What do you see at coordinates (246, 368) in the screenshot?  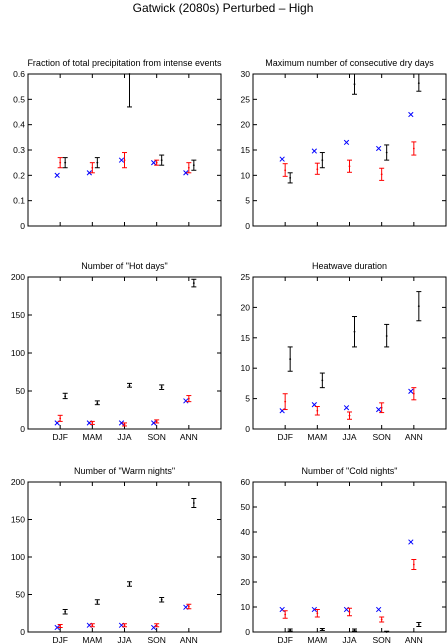 I see `y-tick-label: 10` at bounding box center [246, 368].